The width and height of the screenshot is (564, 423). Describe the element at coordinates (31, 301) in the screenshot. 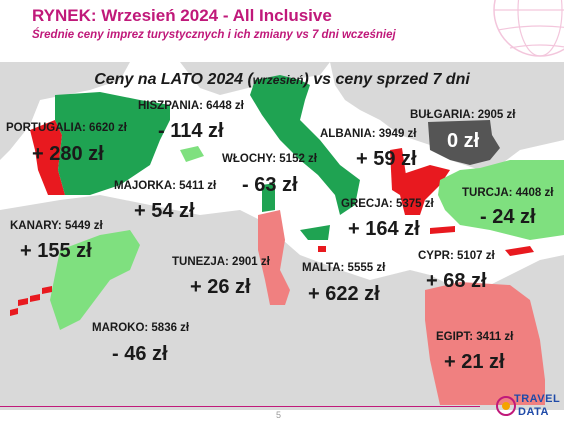

I see `region-kanary` at that location.